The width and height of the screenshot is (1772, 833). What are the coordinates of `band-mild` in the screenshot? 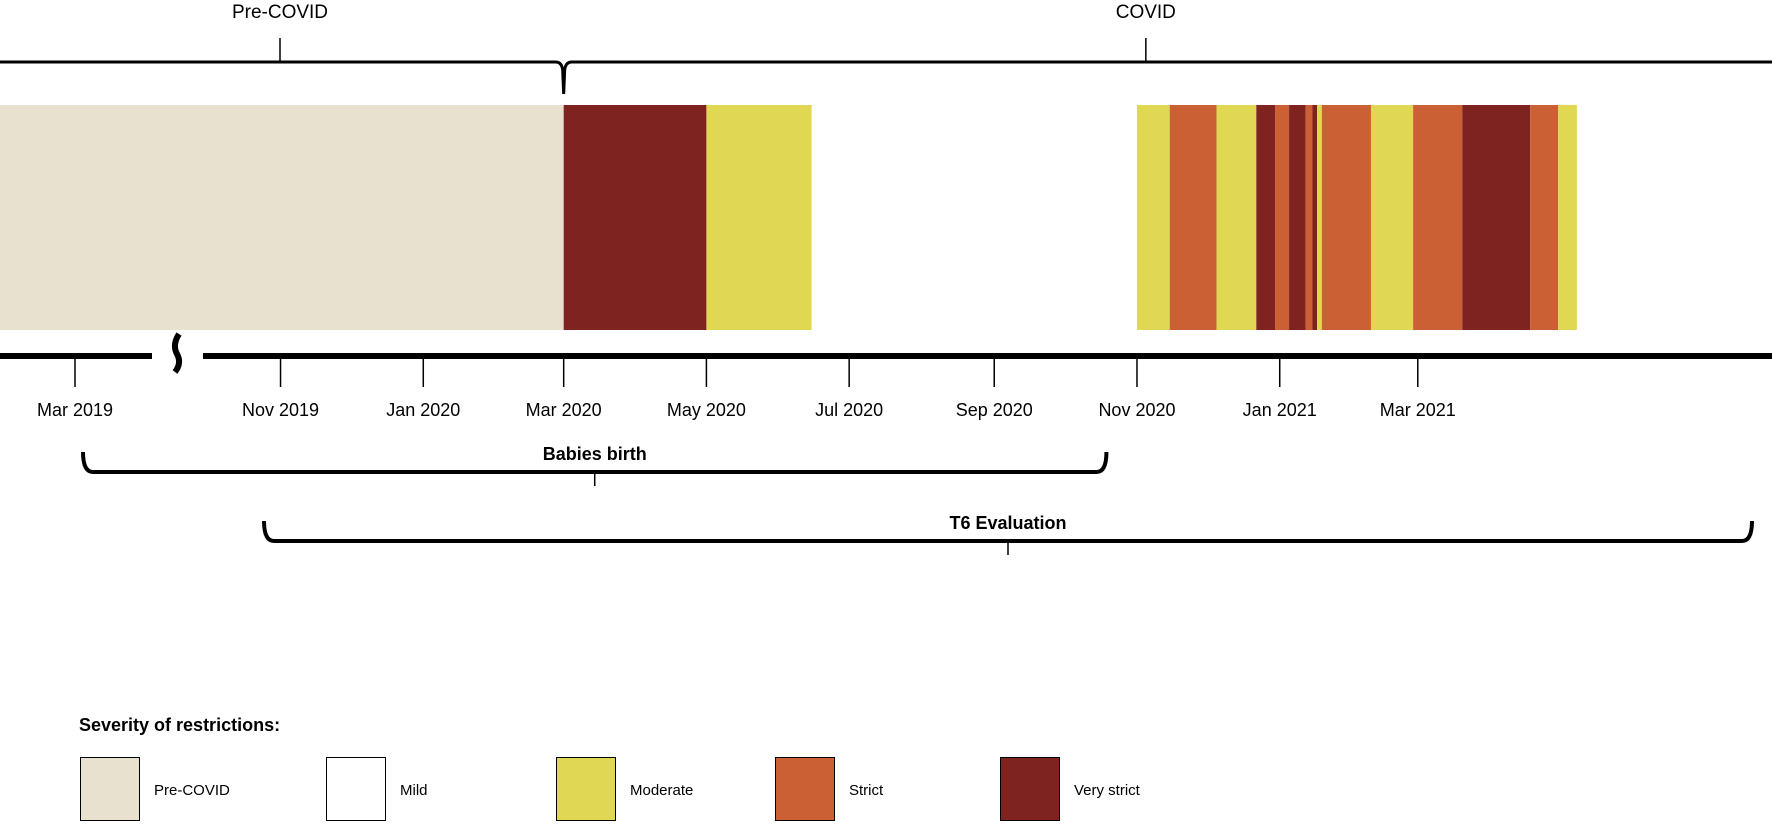 It's located at (974, 217).